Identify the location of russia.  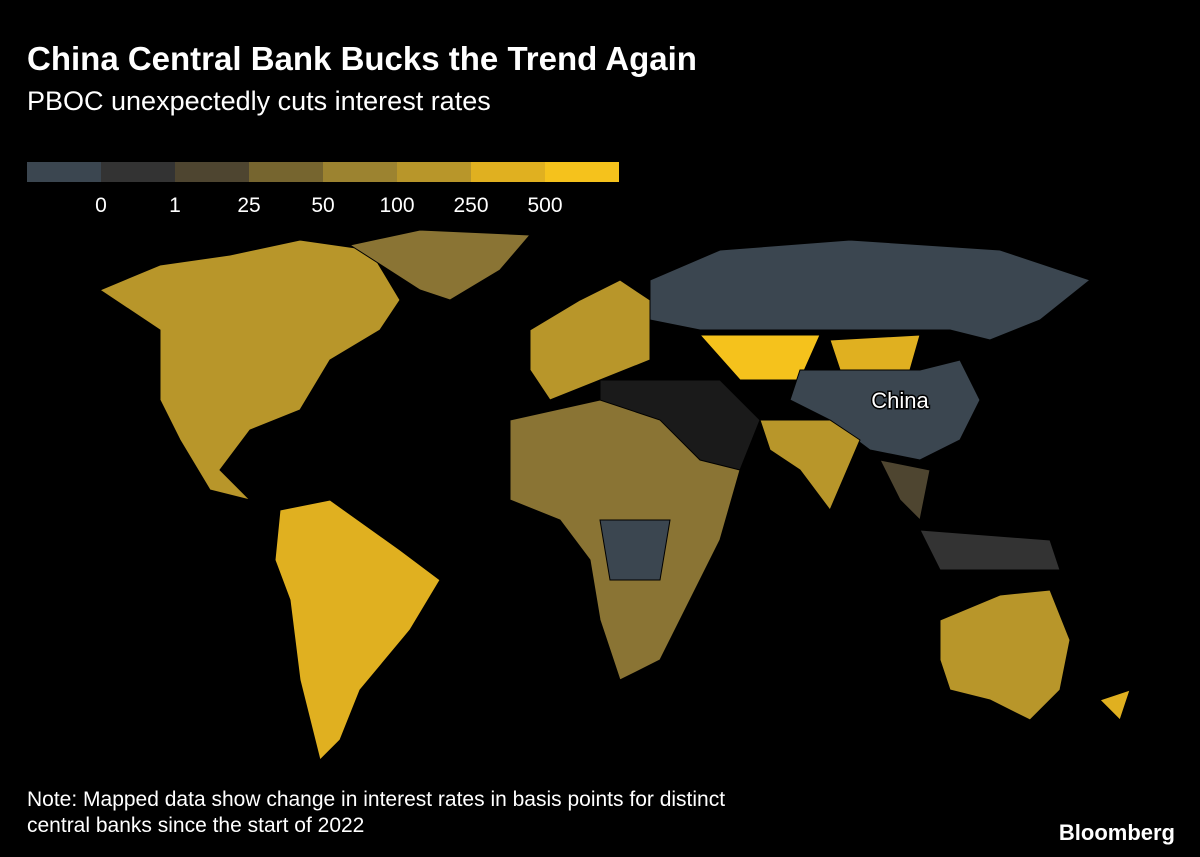
(870, 290).